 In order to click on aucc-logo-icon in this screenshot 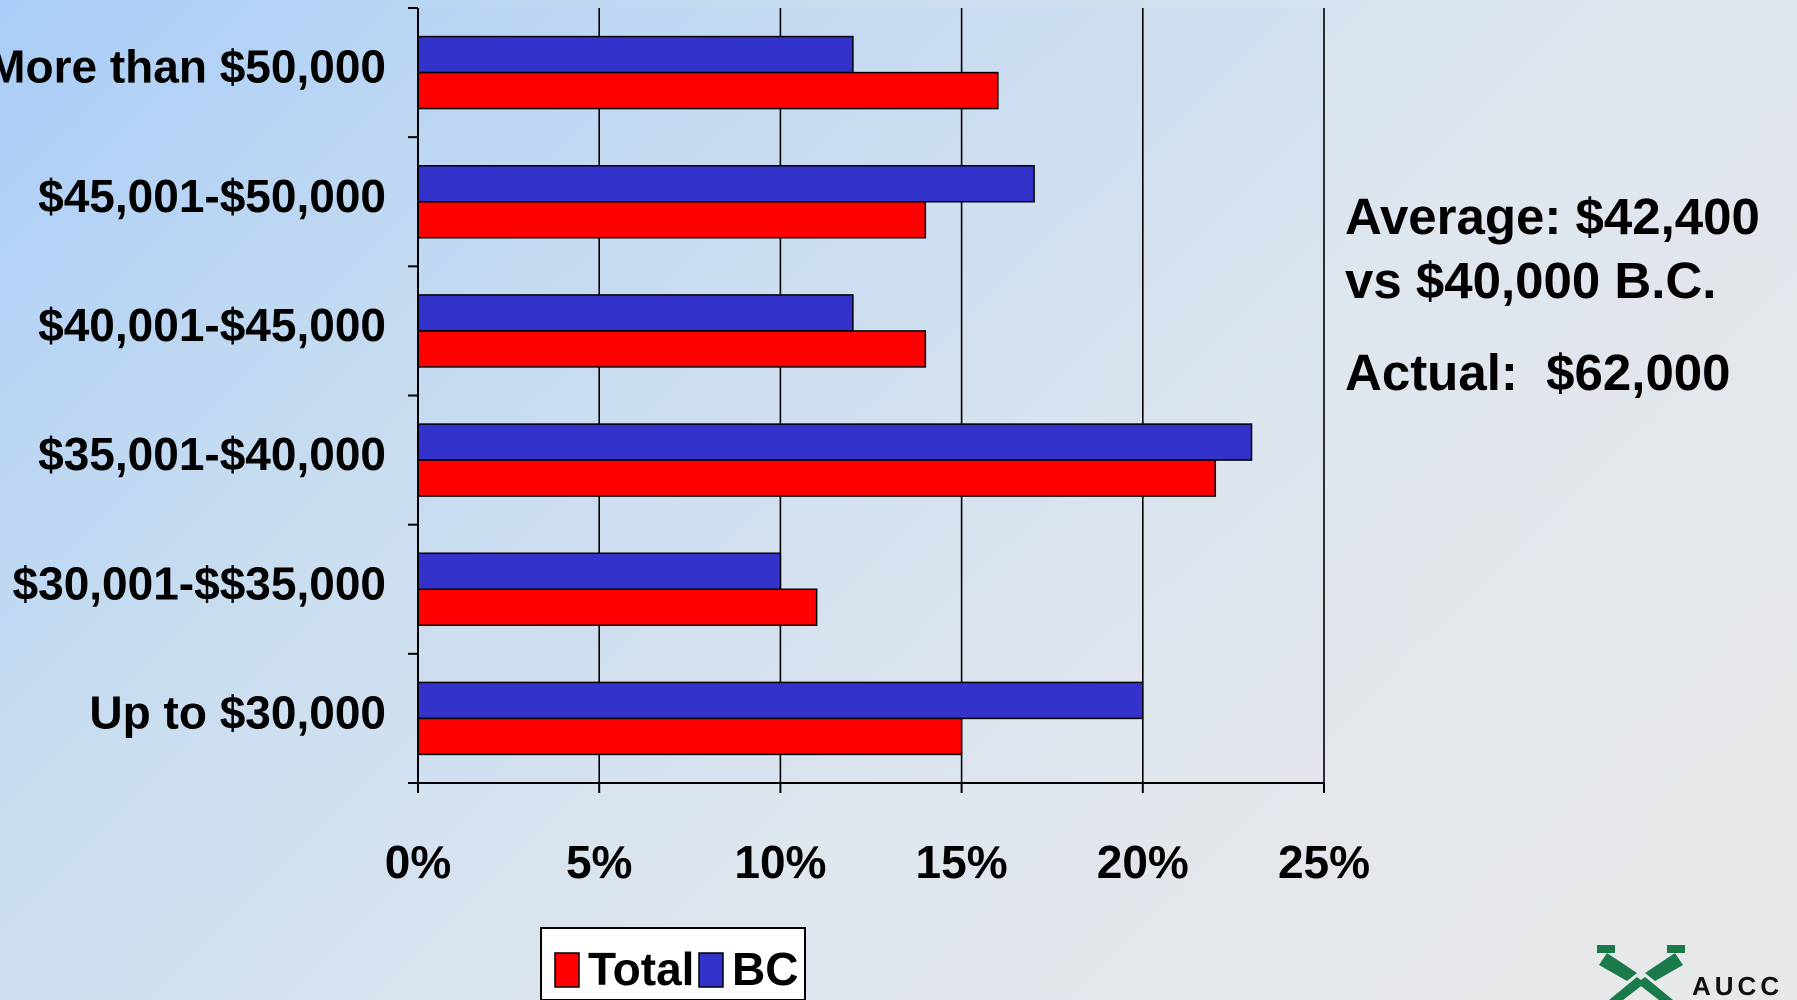, I will do `click(1641, 972)`.